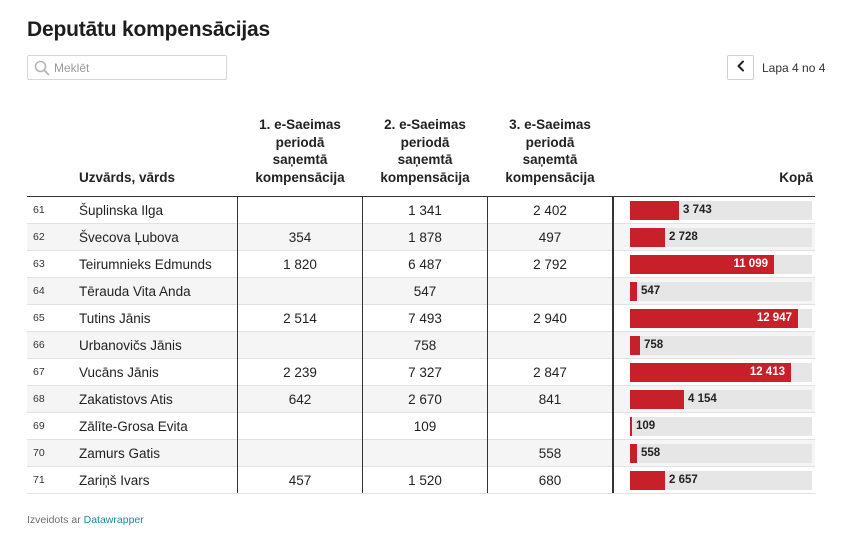  What do you see at coordinates (114, 480) in the screenshot?
I see `row-name: Zariņš Ivars` at bounding box center [114, 480].